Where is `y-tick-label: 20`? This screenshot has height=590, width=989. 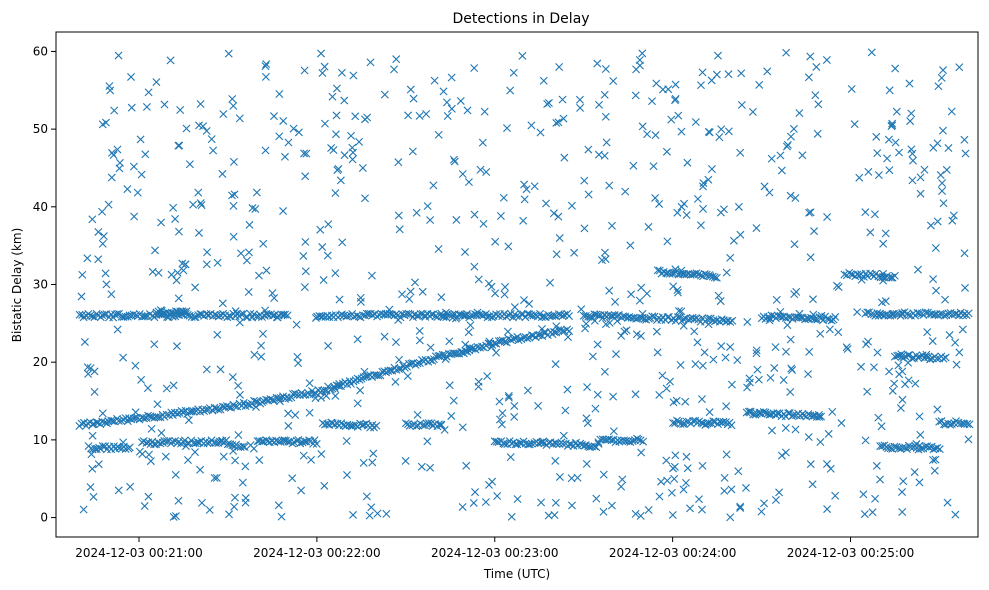
y-tick-label: 20 is located at coordinates (40, 362).